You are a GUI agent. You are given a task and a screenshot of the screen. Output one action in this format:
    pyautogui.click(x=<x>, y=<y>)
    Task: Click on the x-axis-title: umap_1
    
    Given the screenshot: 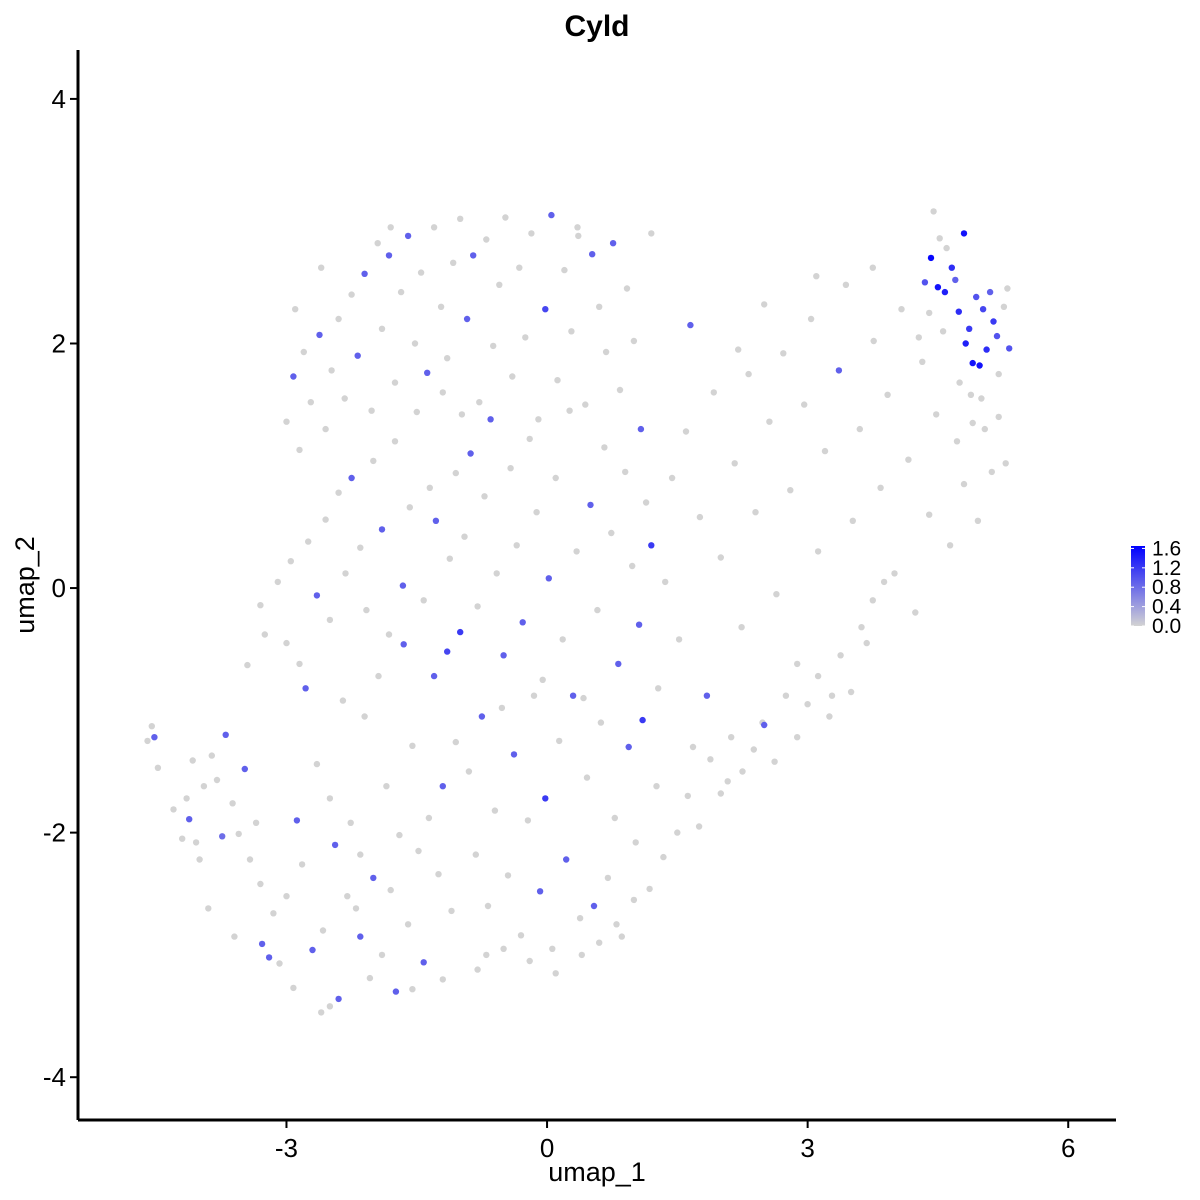 What is the action you would take?
    pyautogui.click(x=597, y=1172)
    